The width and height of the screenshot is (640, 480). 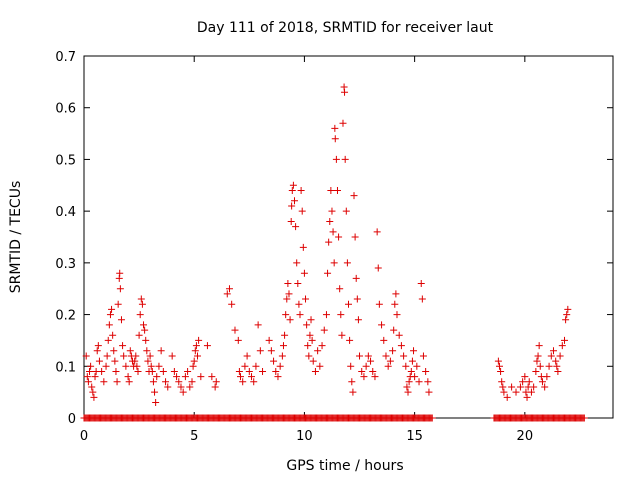 What do you see at coordinates (65, 316) in the screenshot?
I see `y-tick-label: 0.2` at bounding box center [65, 316].